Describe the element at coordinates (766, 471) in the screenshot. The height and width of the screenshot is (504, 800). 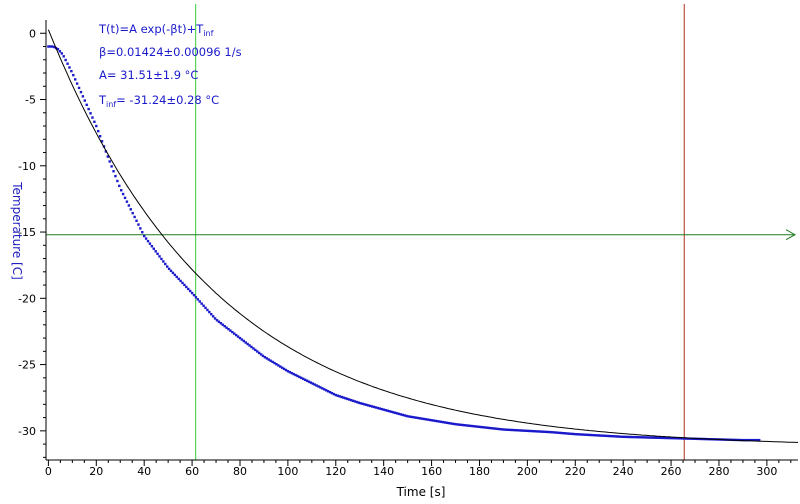
I see `x-tick-label: 300` at that location.